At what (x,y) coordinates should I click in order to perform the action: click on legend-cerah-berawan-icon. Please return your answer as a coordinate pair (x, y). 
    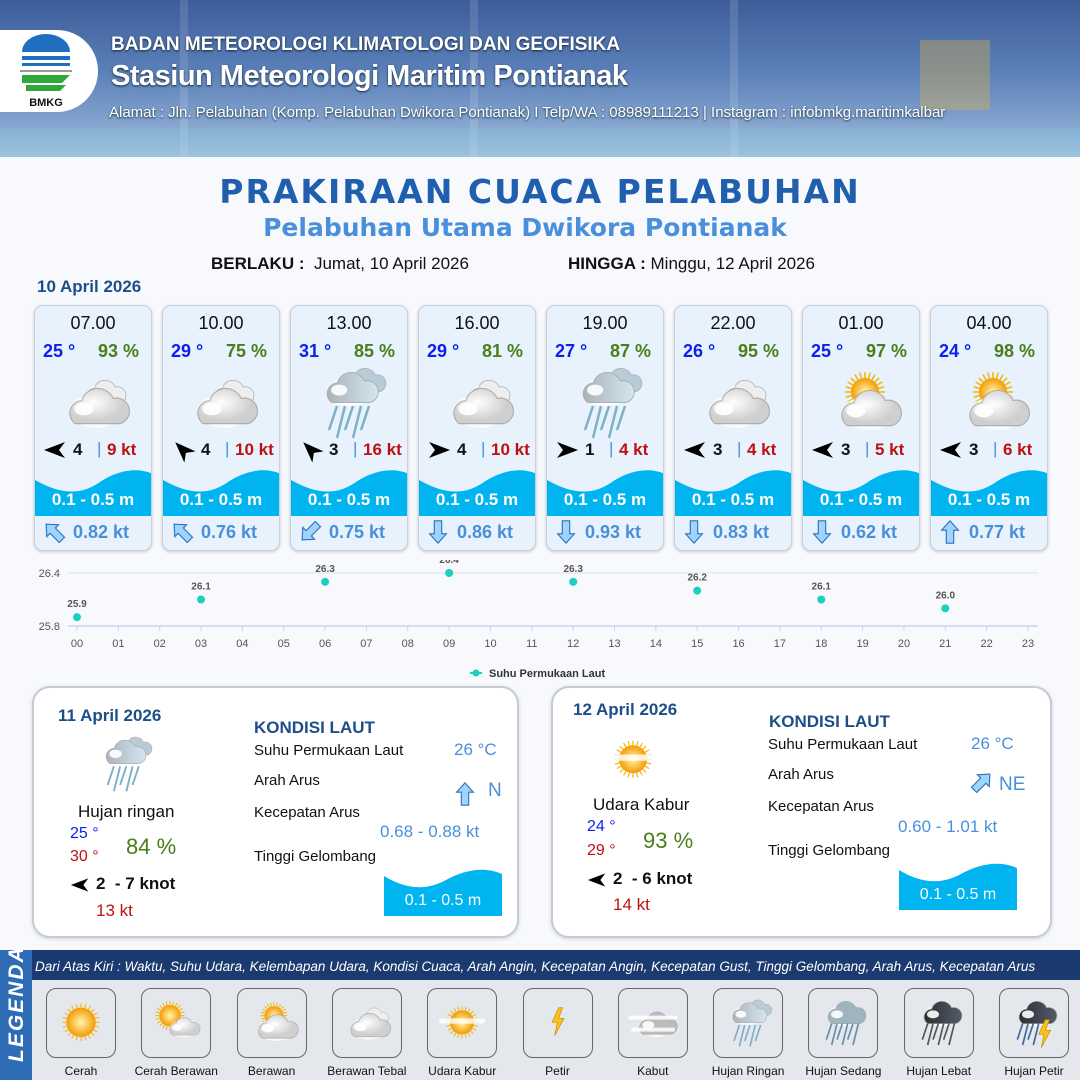
    Looking at the image, I should click on (176, 1023).